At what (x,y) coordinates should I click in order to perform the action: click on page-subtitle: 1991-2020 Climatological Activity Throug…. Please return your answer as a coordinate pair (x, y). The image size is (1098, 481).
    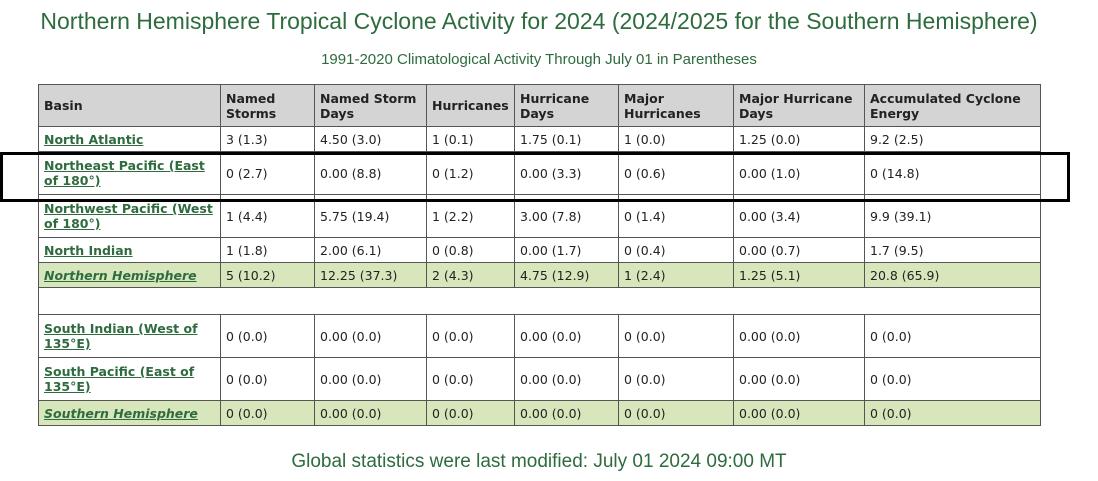
    Looking at the image, I should click on (539, 59).